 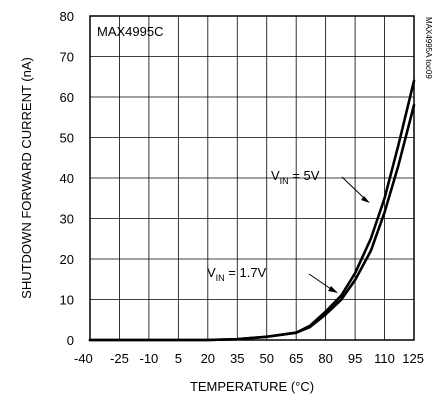 What do you see at coordinates (67, 16) in the screenshot?
I see `y-tick-label: 80` at bounding box center [67, 16].